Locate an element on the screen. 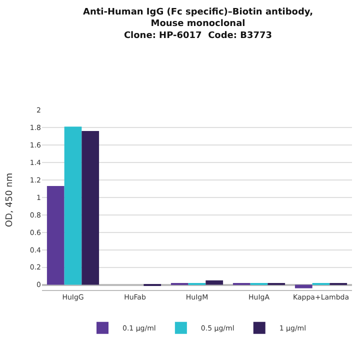  chart-title: Anti-Human IgG (Fc specific)–Biotin antibody, Mouse monoclonal Clone: HP-6017 Code: B3773 is located at coordinates (198, 24).